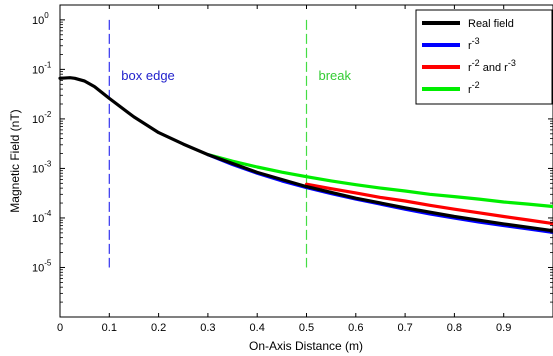 The height and width of the screenshot is (356, 553). What do you see at coordinates (40, 19) in the screenshot?
I see `y-tick-label-0: 10⁰` at bounding box center [40, 19].